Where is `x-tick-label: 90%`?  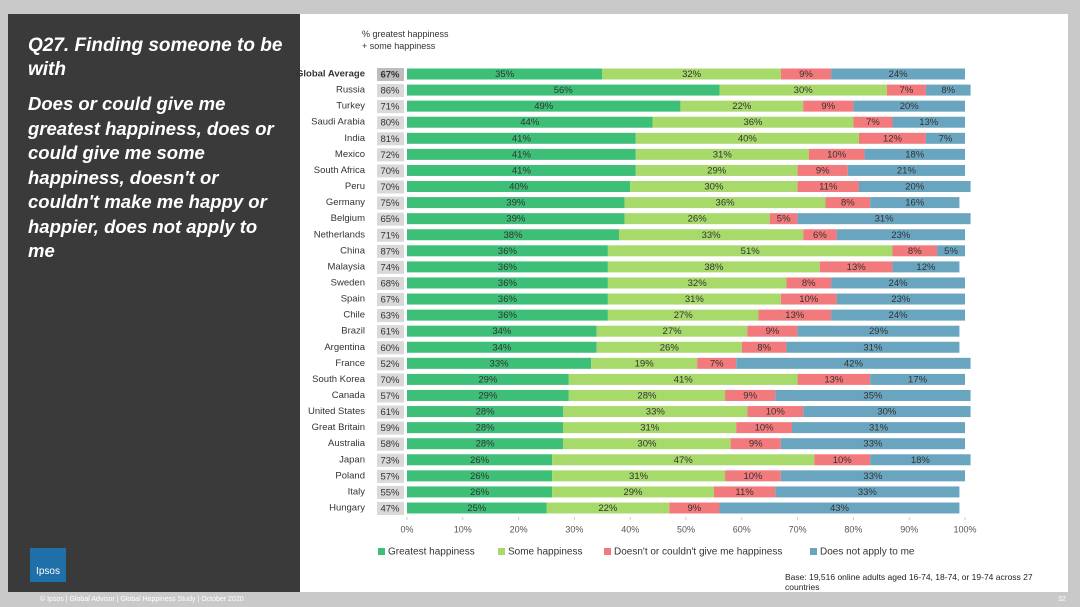 x-tick-label: 90% is located at coordinates (909, 529).